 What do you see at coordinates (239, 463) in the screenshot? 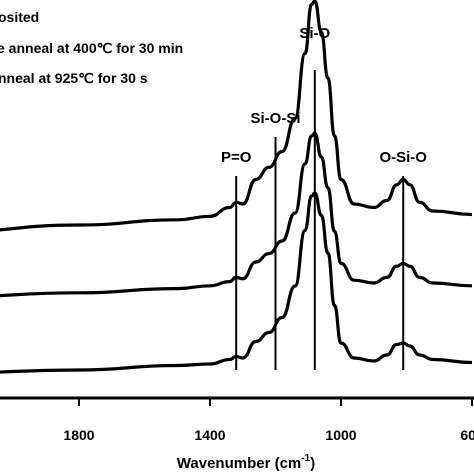
I see `x-axis-title-main: Wavenumber (cm` at bounding box center [239, 463].